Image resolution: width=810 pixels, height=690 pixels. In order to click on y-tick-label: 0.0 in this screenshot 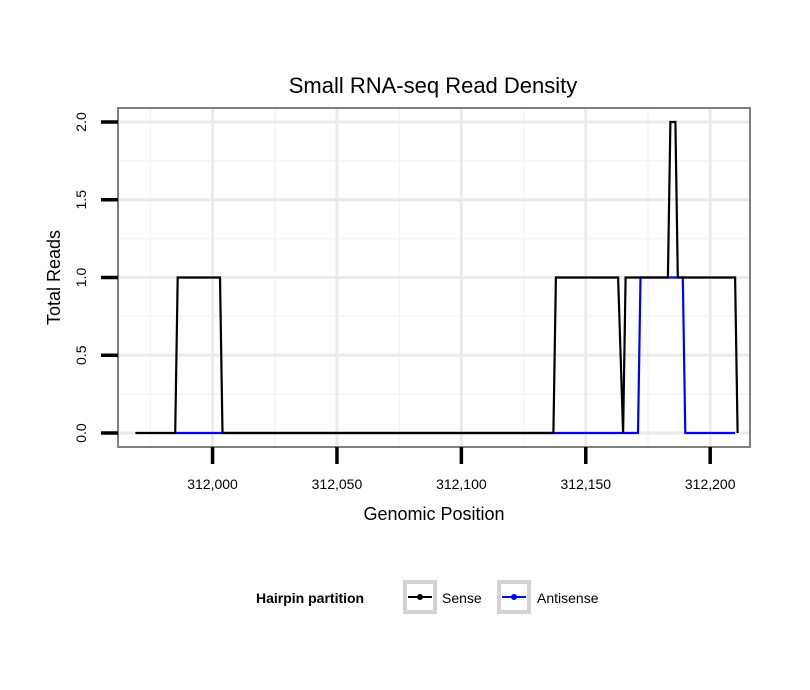, I will do `click(81, 433)`.